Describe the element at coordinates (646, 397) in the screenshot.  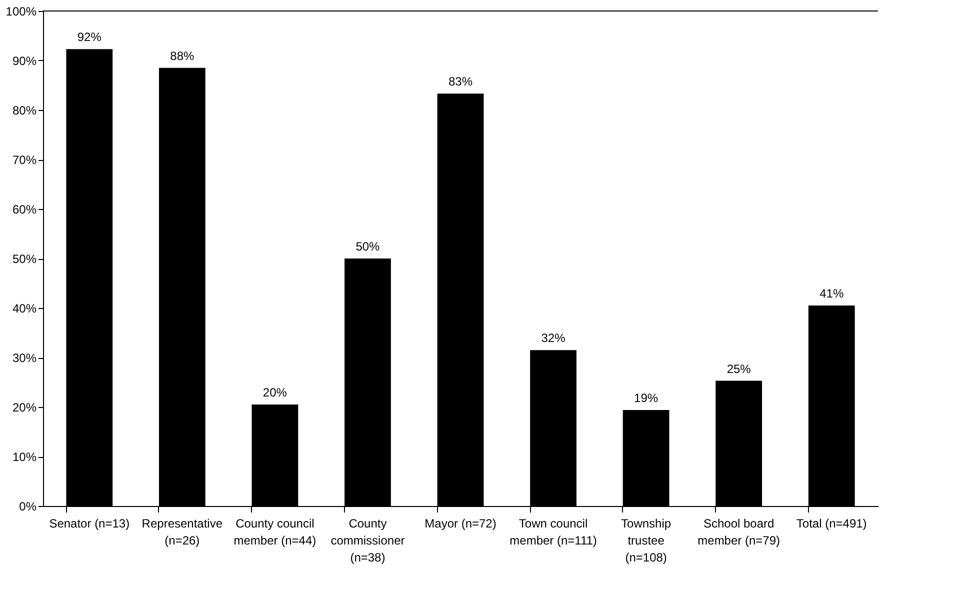
I see `data-label: 19%` at that location.